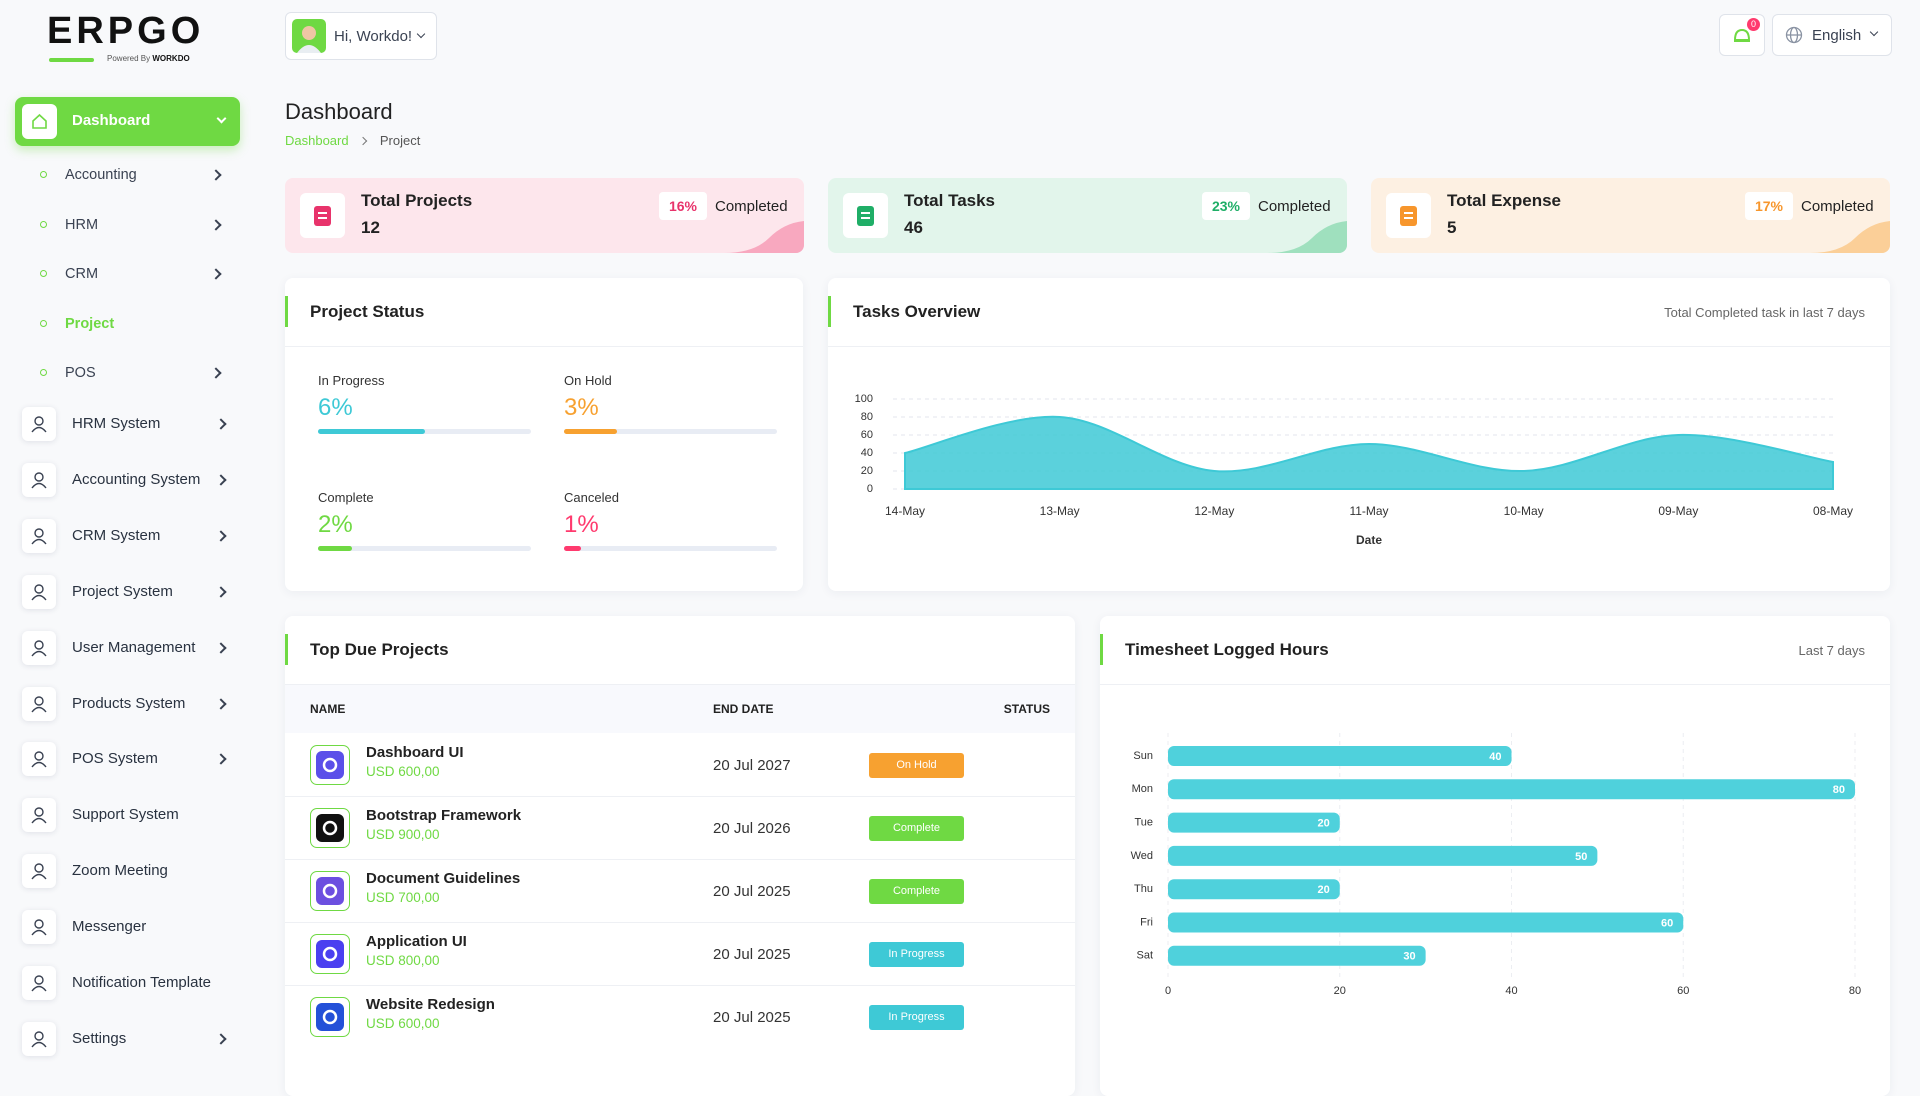 This screenshot has width=1920, height=1096. What do you see at coordinates (403, 960) in the screenshot?
I see `project-amount: USD 800,00` at bounding box center [403, 960].